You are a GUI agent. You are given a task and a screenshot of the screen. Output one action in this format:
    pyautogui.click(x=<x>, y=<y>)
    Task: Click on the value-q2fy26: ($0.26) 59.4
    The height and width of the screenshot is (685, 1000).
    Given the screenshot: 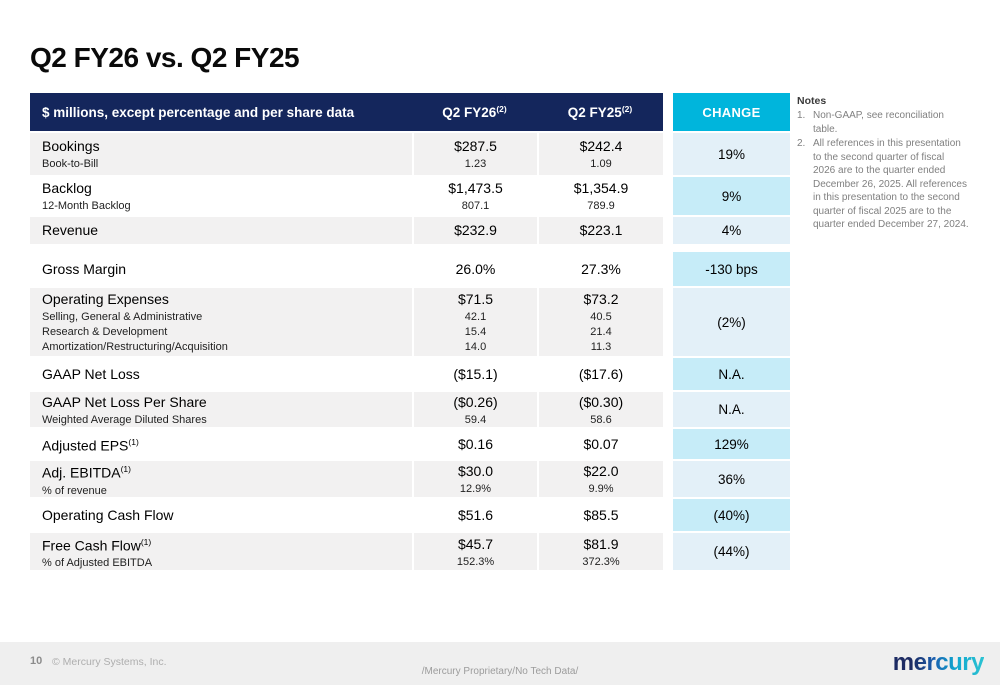 What is the action you would take?
    pyautogui.click(x=474, y=409)
    